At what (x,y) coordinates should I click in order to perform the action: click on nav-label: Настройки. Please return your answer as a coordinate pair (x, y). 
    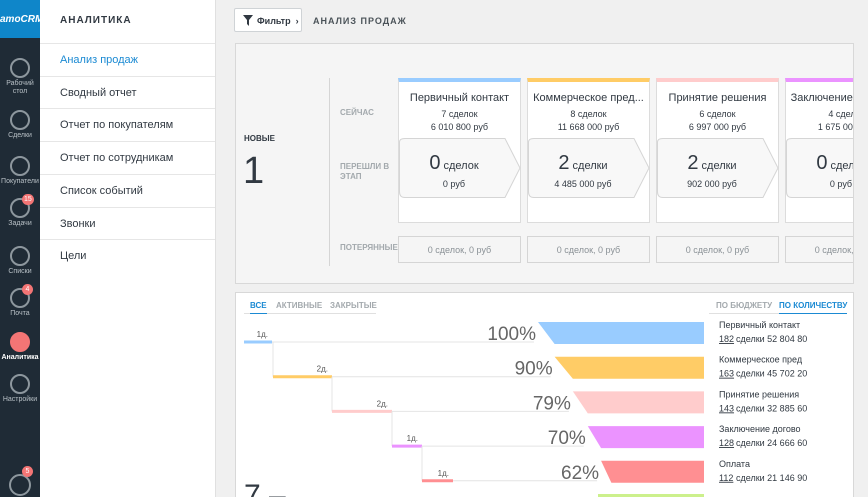
    Looking at the image, I should click on (20, 399).